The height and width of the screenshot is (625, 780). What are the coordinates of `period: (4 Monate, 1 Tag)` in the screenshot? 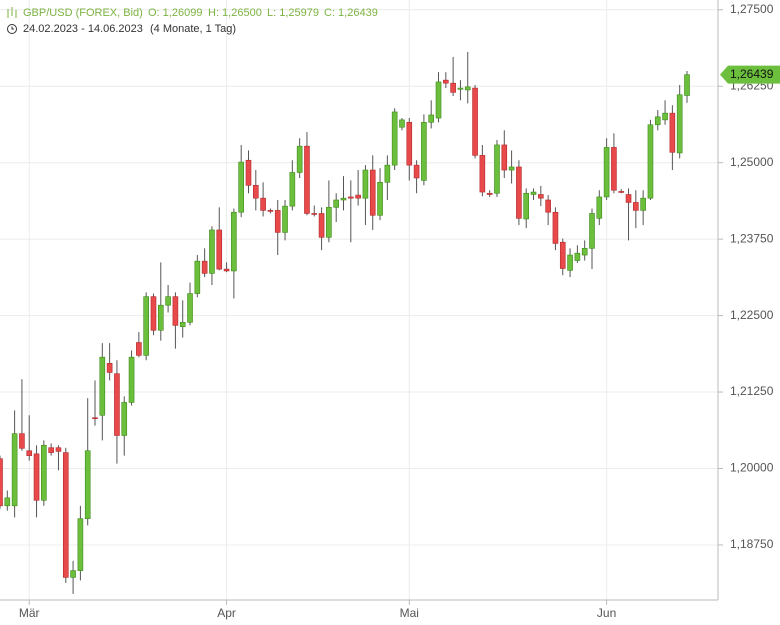 It's located at (193, 29).